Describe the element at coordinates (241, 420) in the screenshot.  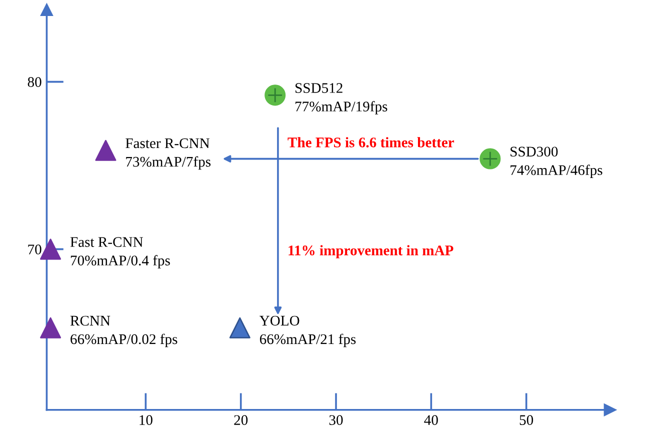
I see `x-tick-label: 20` at that location.